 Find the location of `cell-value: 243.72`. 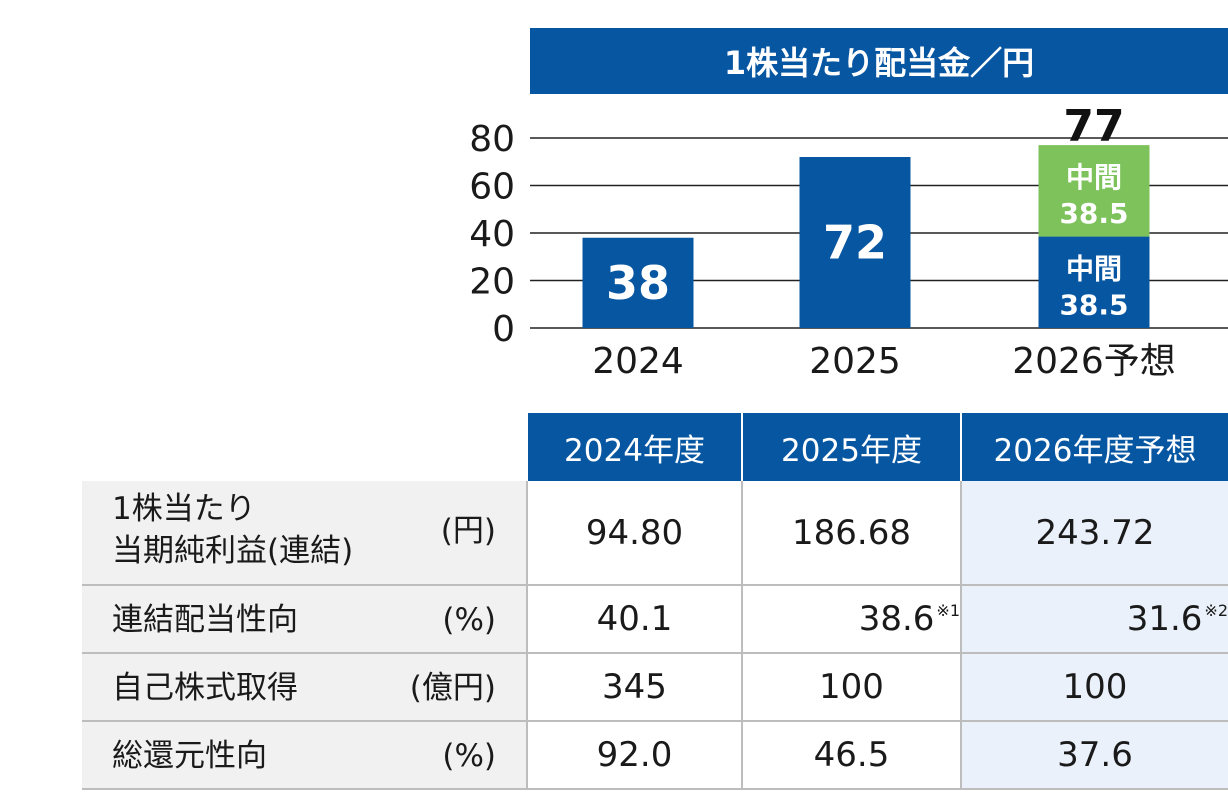

cell-value: 243.72 is located at coordinates (1095, 532).